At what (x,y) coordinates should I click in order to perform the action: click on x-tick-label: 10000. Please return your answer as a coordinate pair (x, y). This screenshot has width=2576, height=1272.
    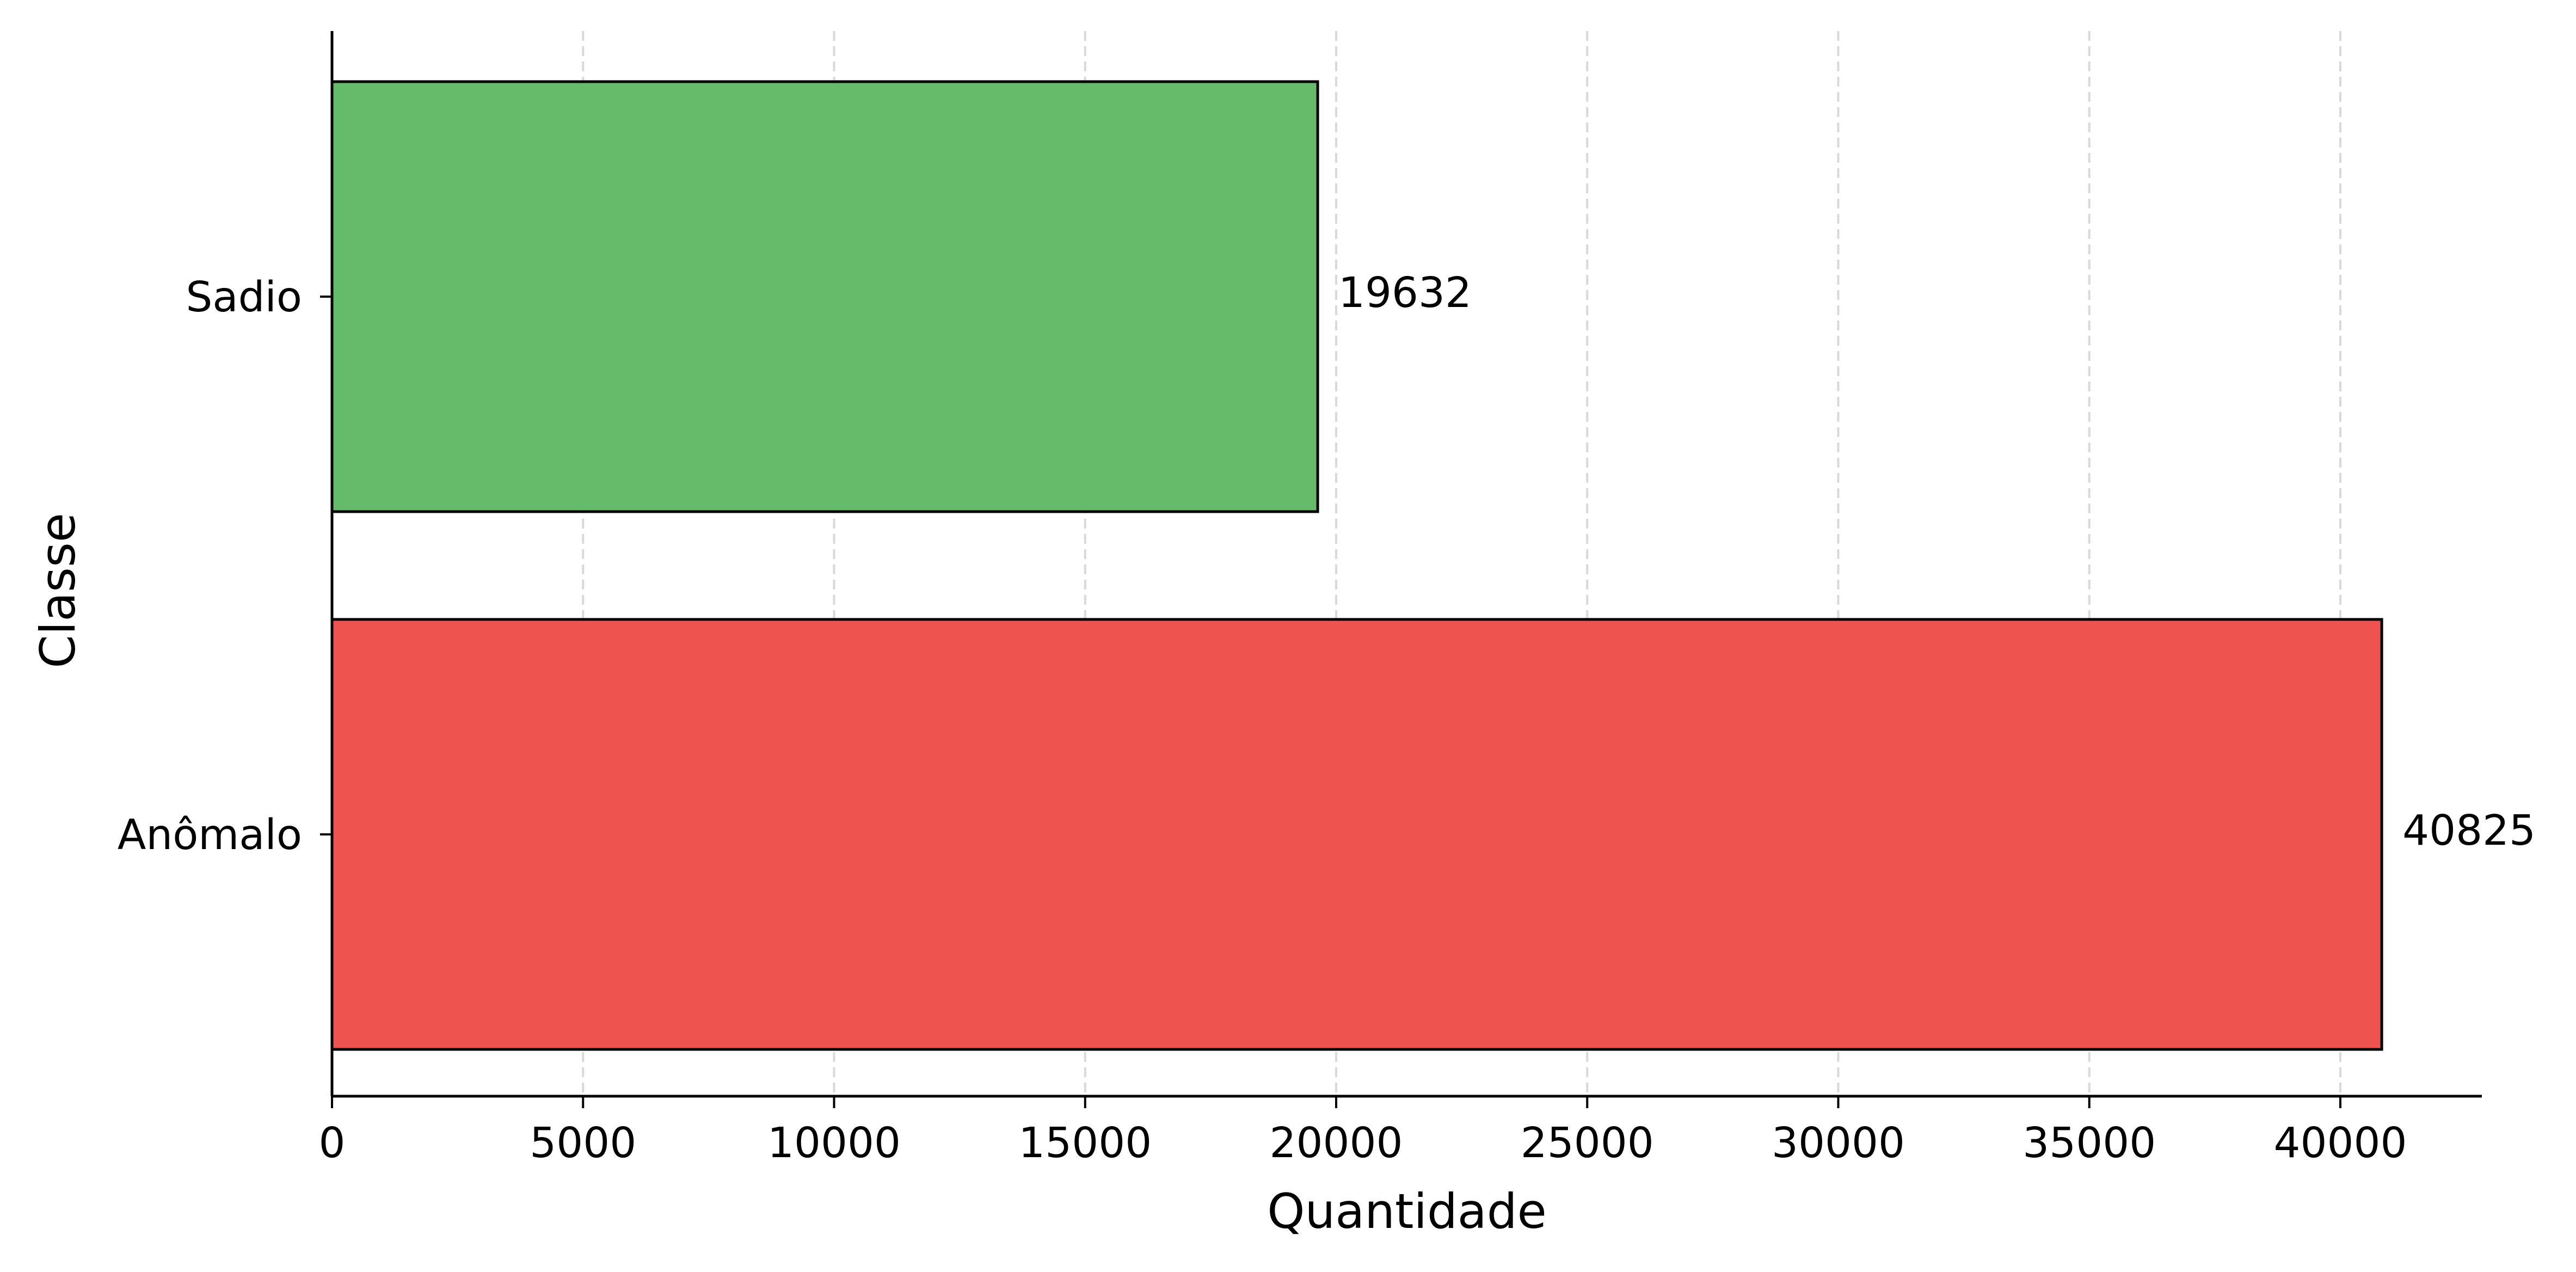
    Looking at the image, I should click on (834, 1143).